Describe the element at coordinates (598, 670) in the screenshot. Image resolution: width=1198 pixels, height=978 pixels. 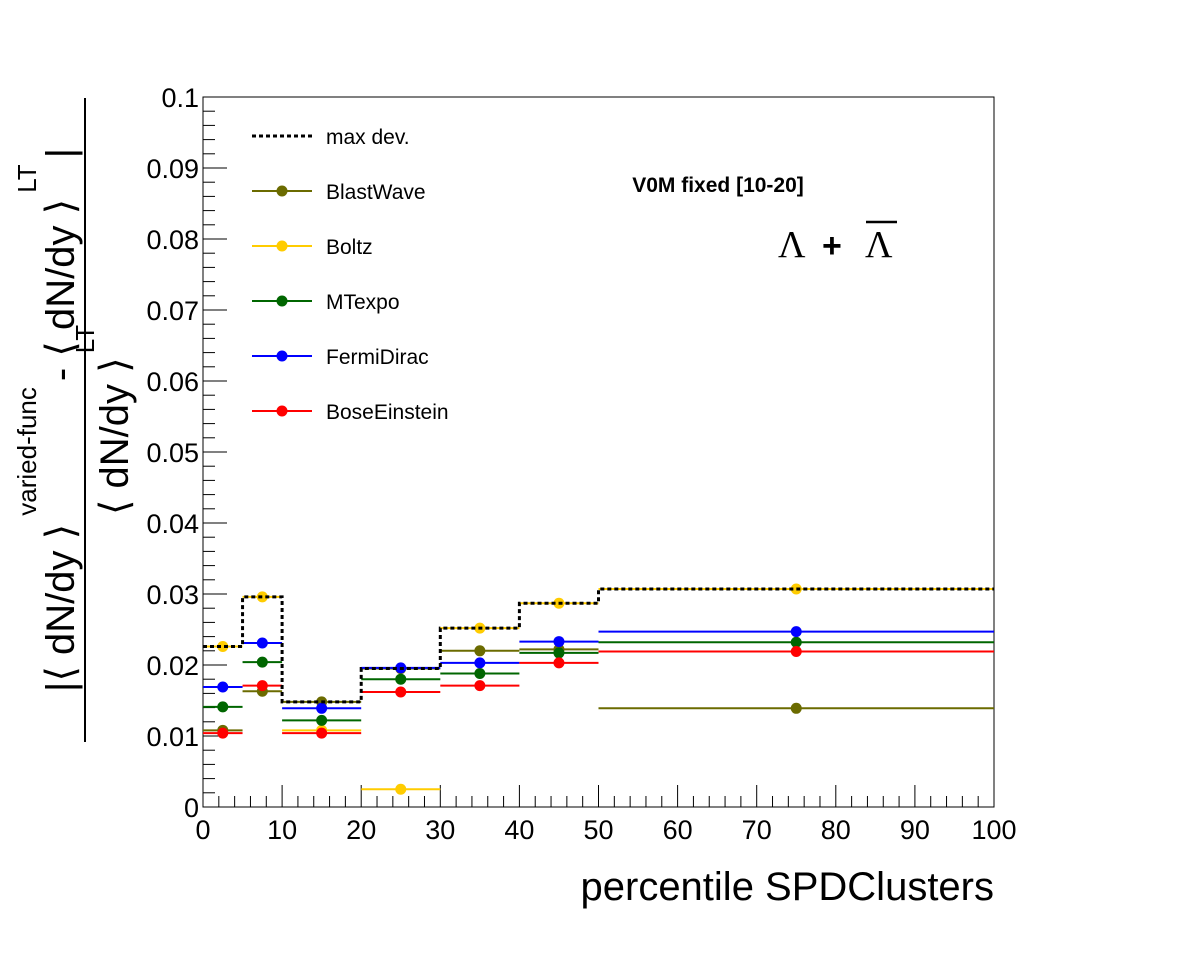
I see `series-FermiDirac` at that location.